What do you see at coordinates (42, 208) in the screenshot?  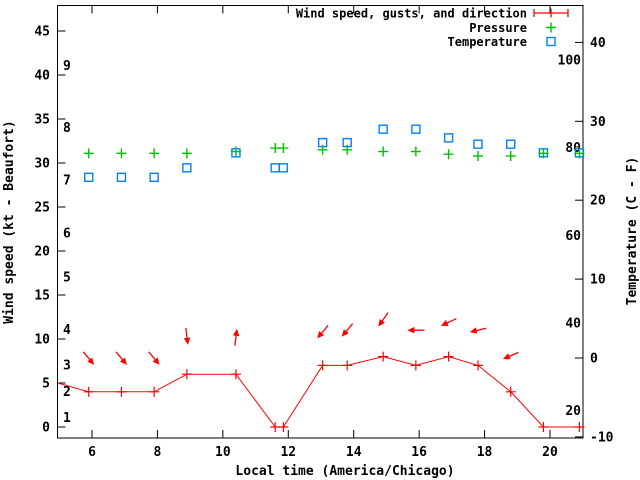 I see `left-tick-label: 25` at bounding box center [42, 208].